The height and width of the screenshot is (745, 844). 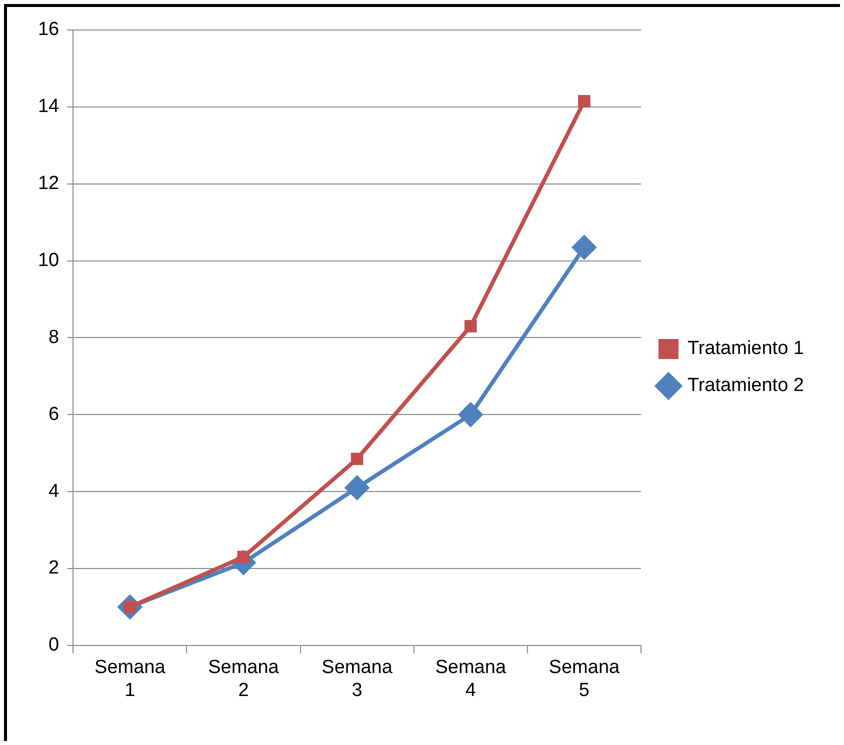 I want to click on y-tick-label: 4, so click(x=54, y=491).